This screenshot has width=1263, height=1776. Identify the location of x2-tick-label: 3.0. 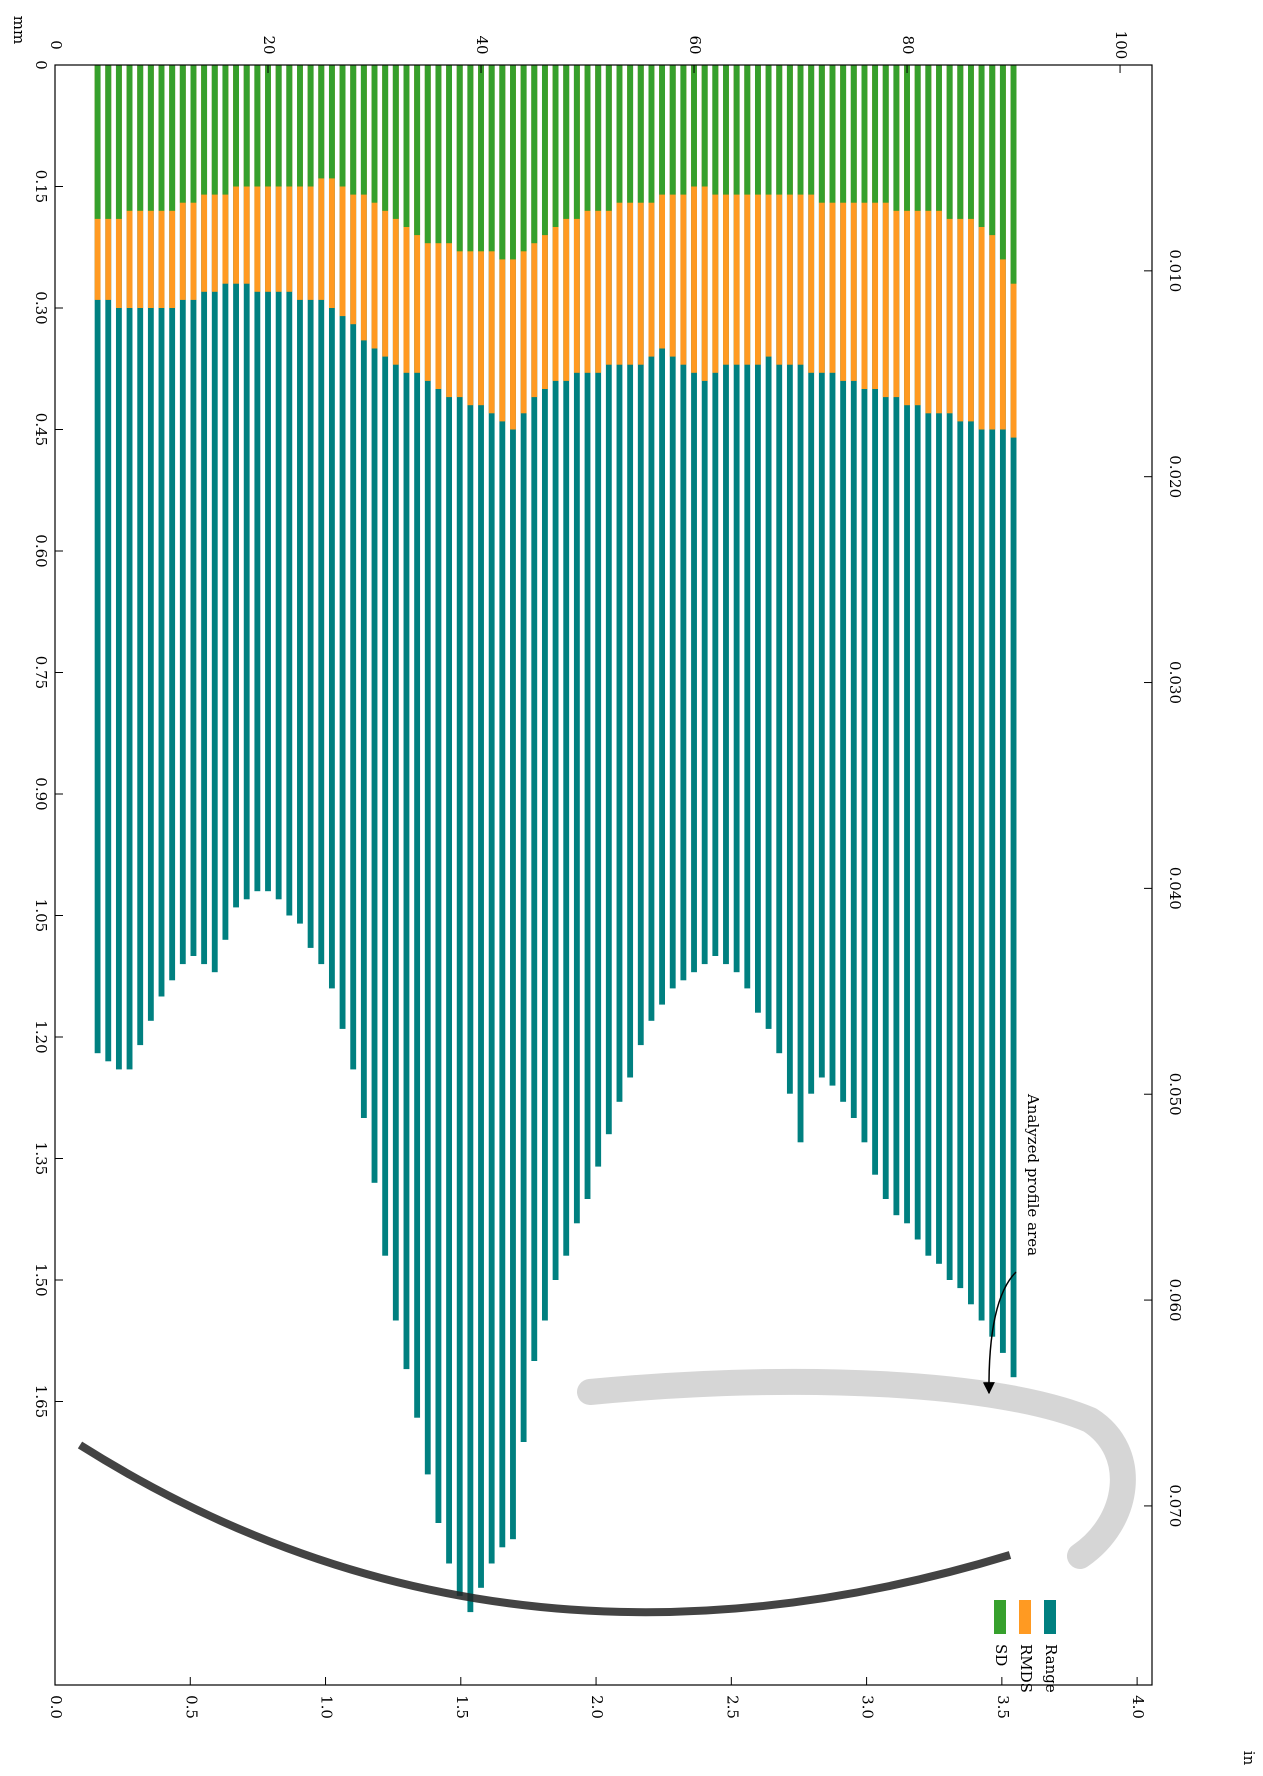
(868, 1707).